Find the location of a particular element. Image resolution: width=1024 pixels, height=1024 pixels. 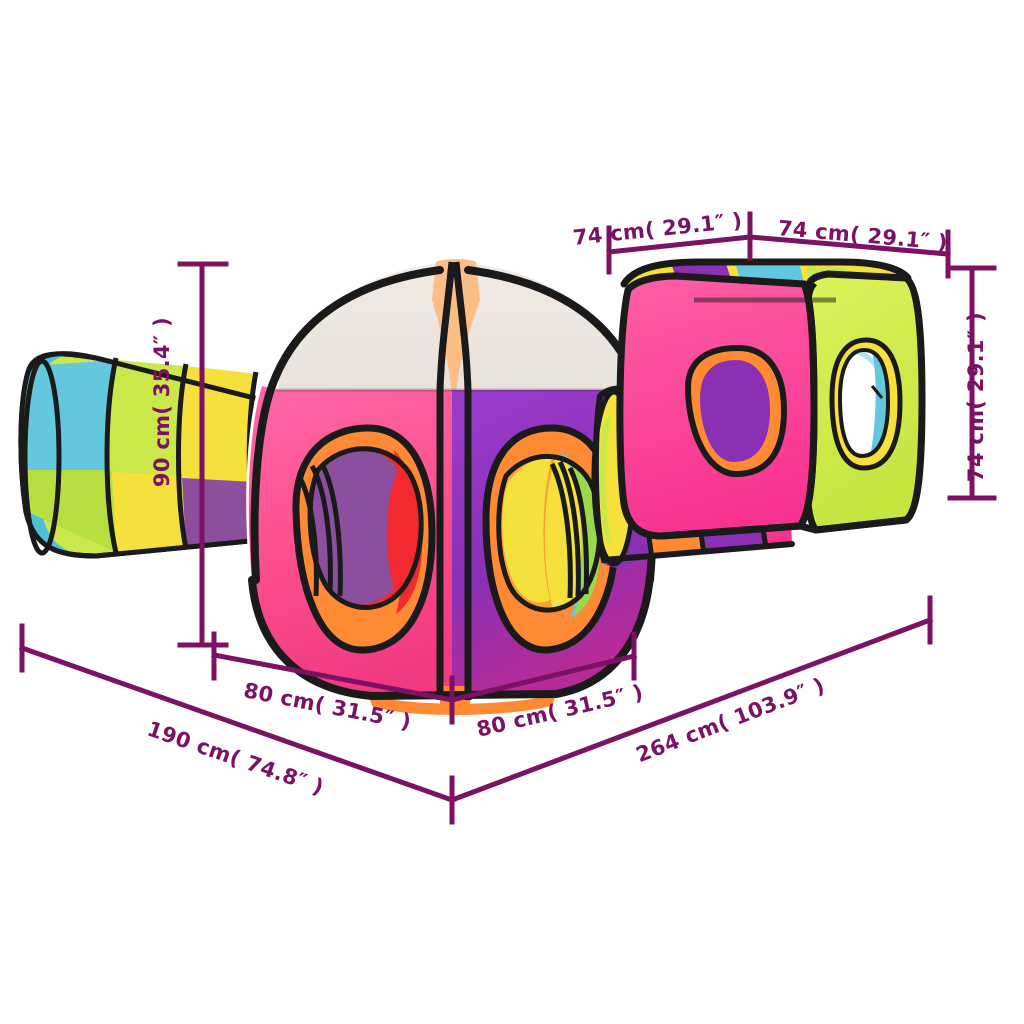

dimline-width-total is located at coordinates (691, 710).